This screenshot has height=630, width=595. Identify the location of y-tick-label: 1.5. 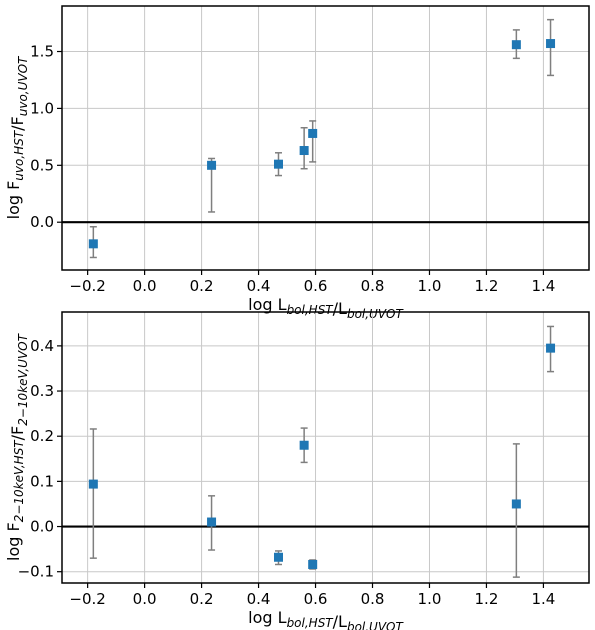
(42, 52).